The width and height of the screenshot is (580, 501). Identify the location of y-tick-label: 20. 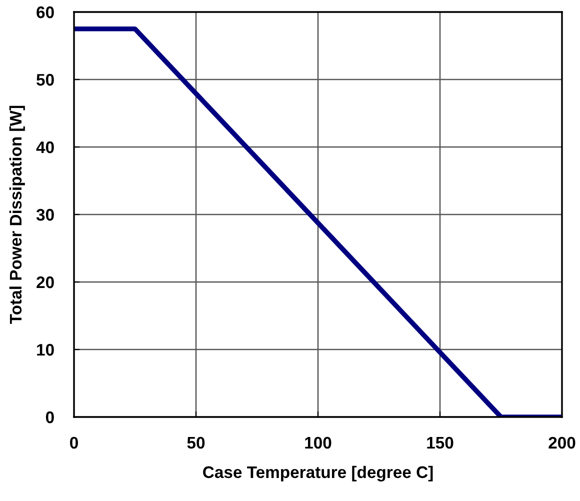
(45, 282).